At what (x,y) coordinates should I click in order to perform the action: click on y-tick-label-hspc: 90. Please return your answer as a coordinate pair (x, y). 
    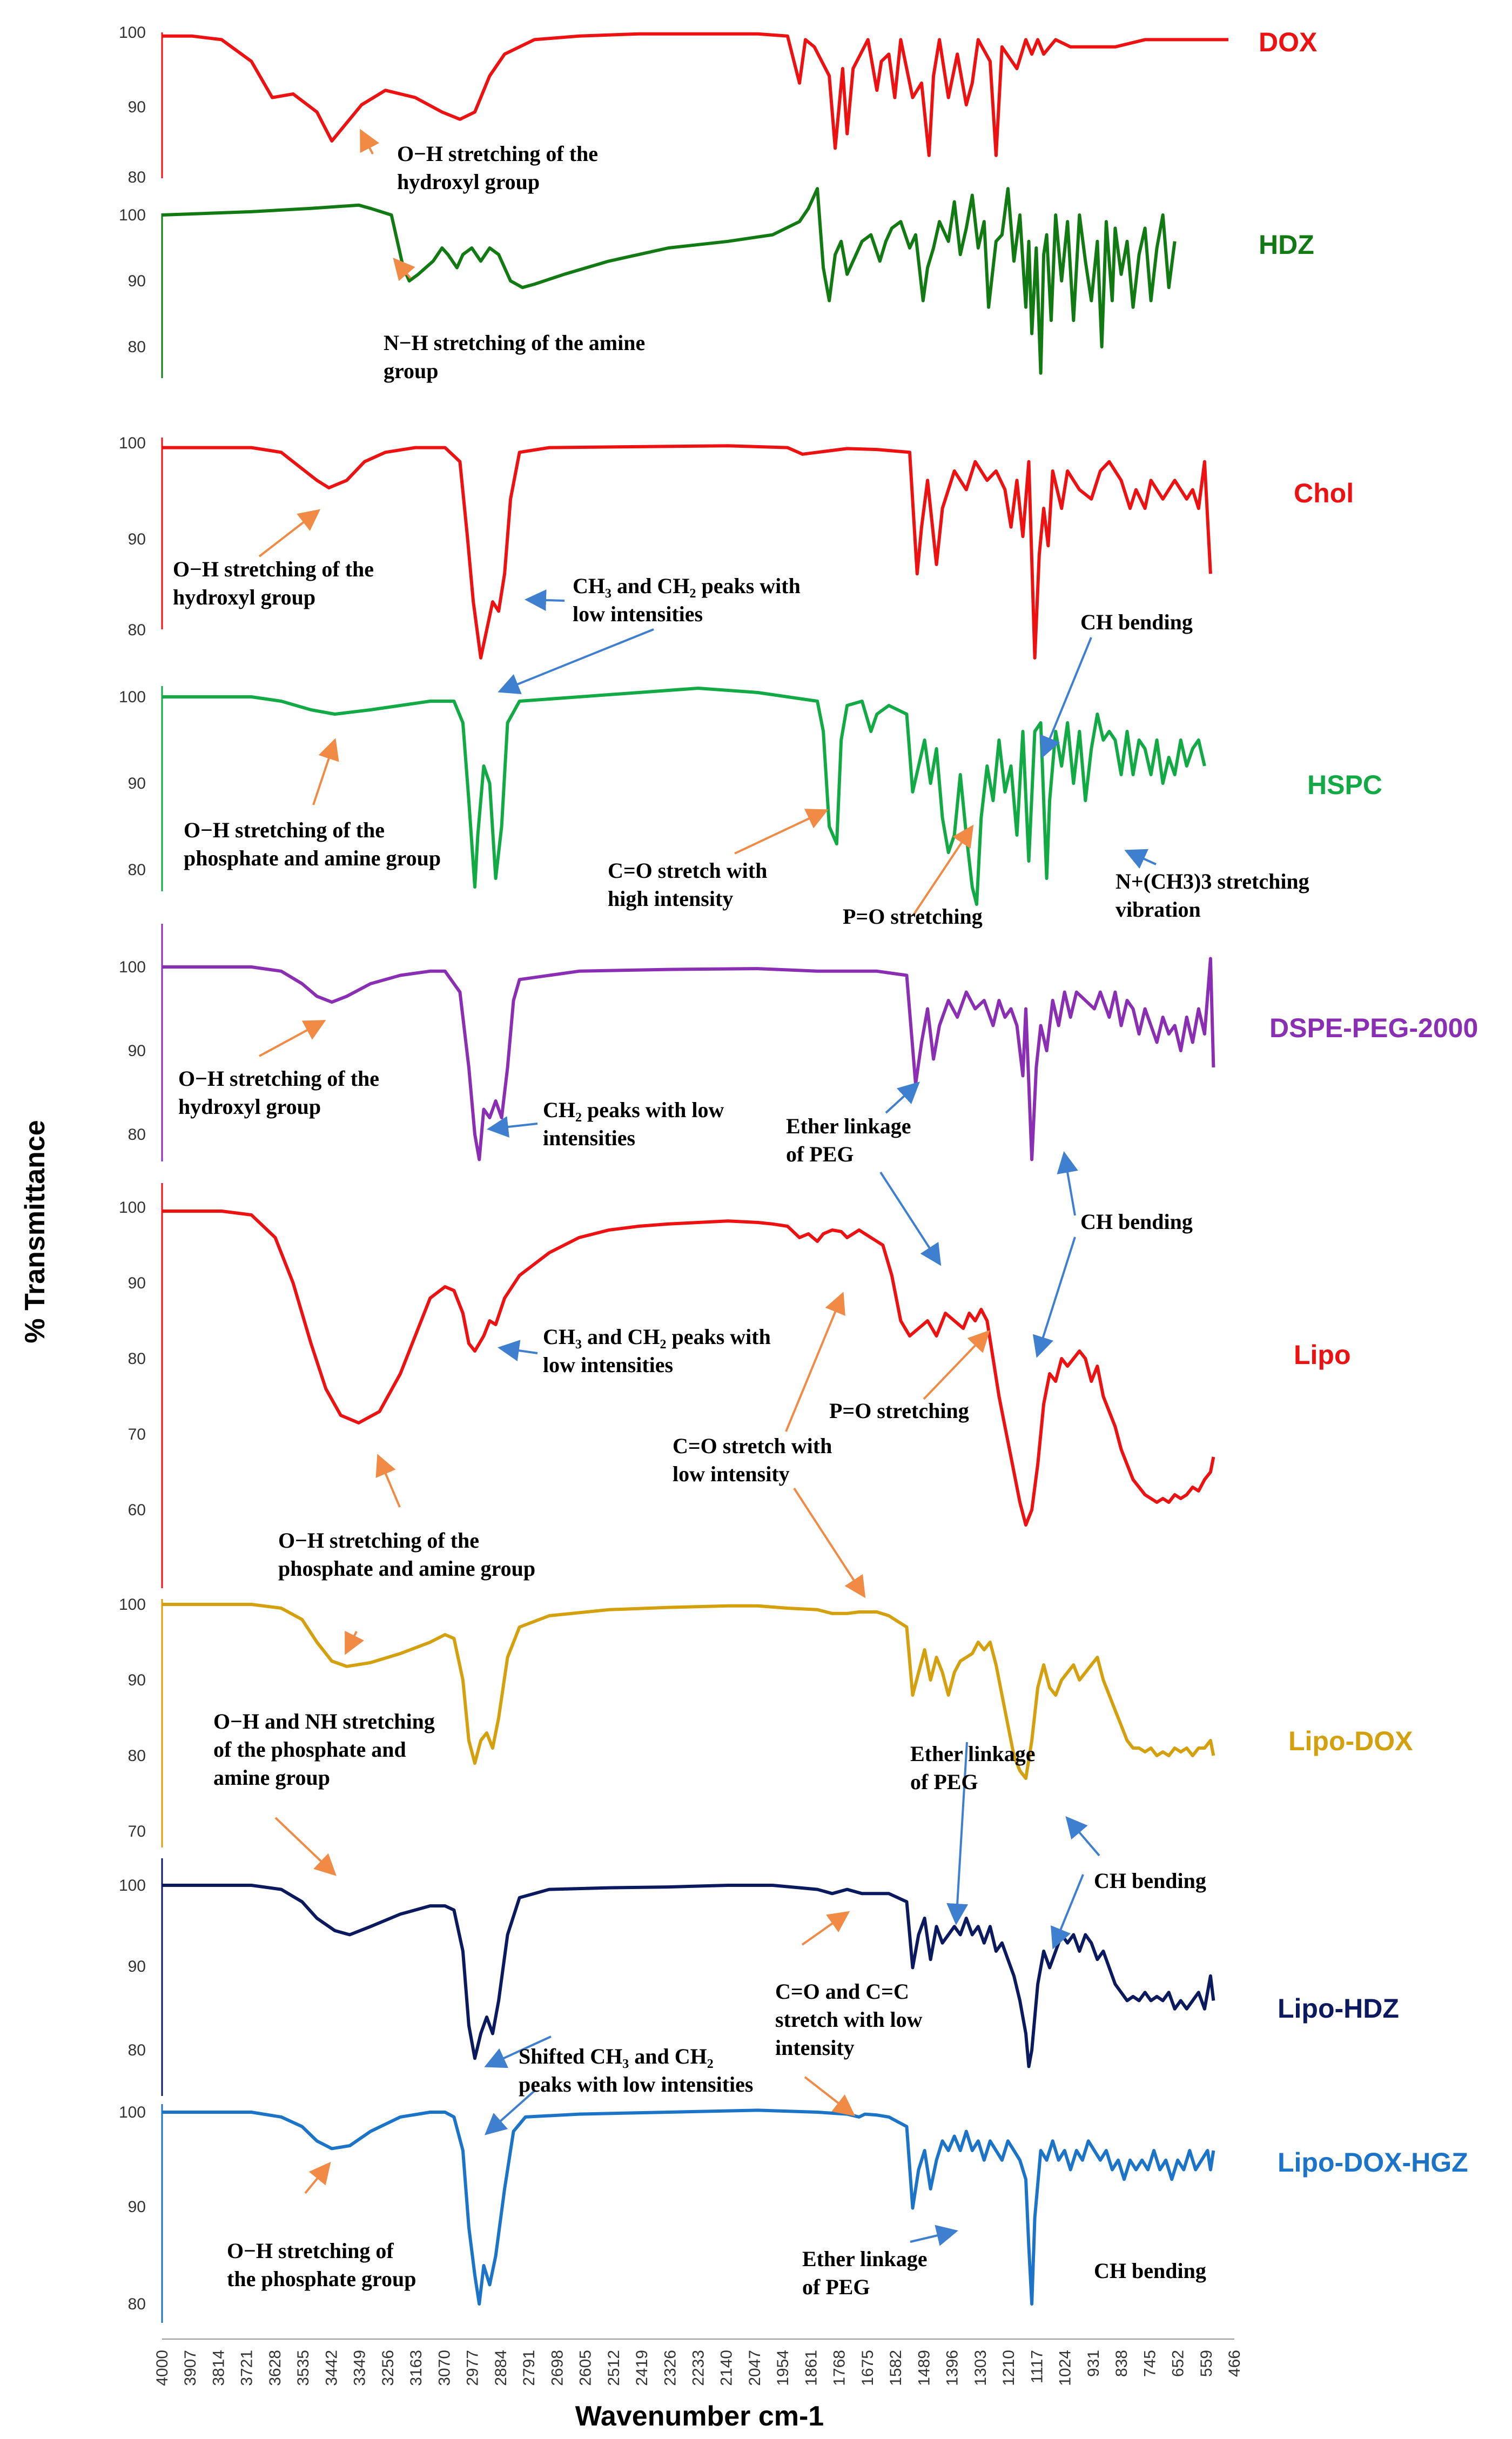
    Looking at the image, I should click on (137, 784).